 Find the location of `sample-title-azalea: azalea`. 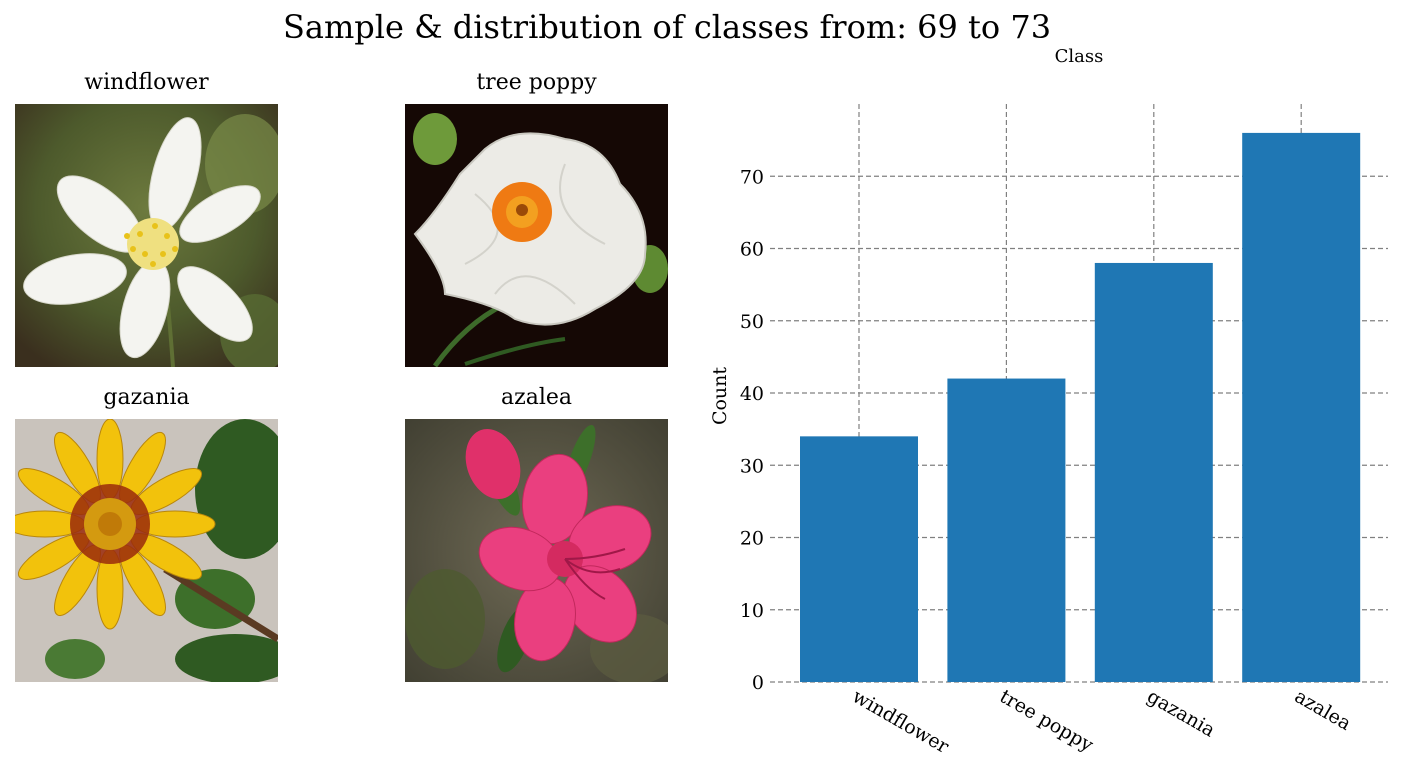

sample-title-azalea: azalea is located at coordinates (536, 397).